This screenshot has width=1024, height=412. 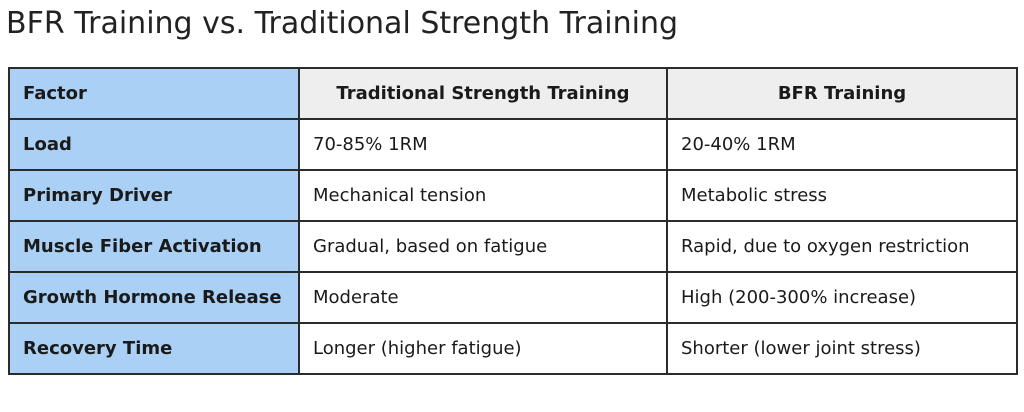 I want to click on bfr-cell: 20-40% 1RM, so click(x=842, y=144).